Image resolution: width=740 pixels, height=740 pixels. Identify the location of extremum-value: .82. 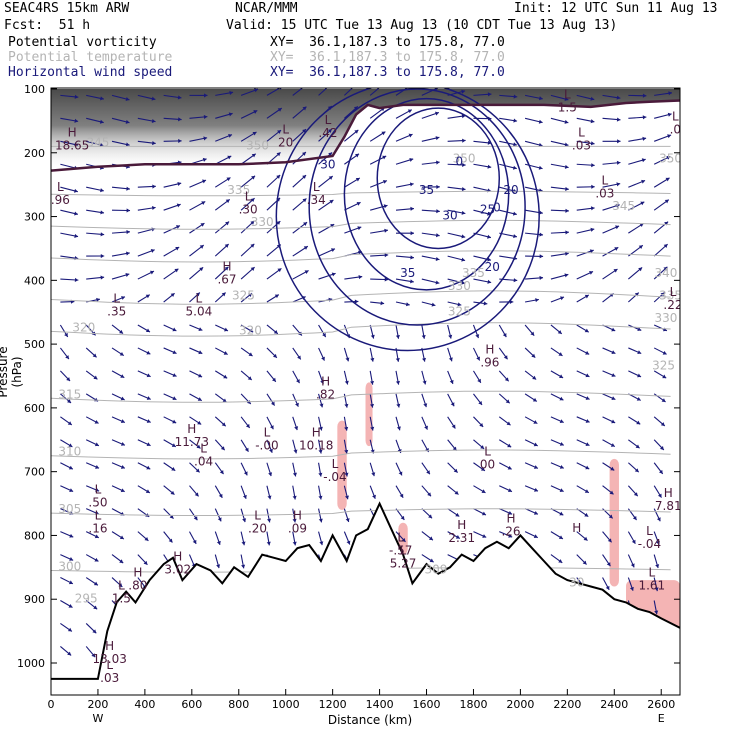
(325, 394).